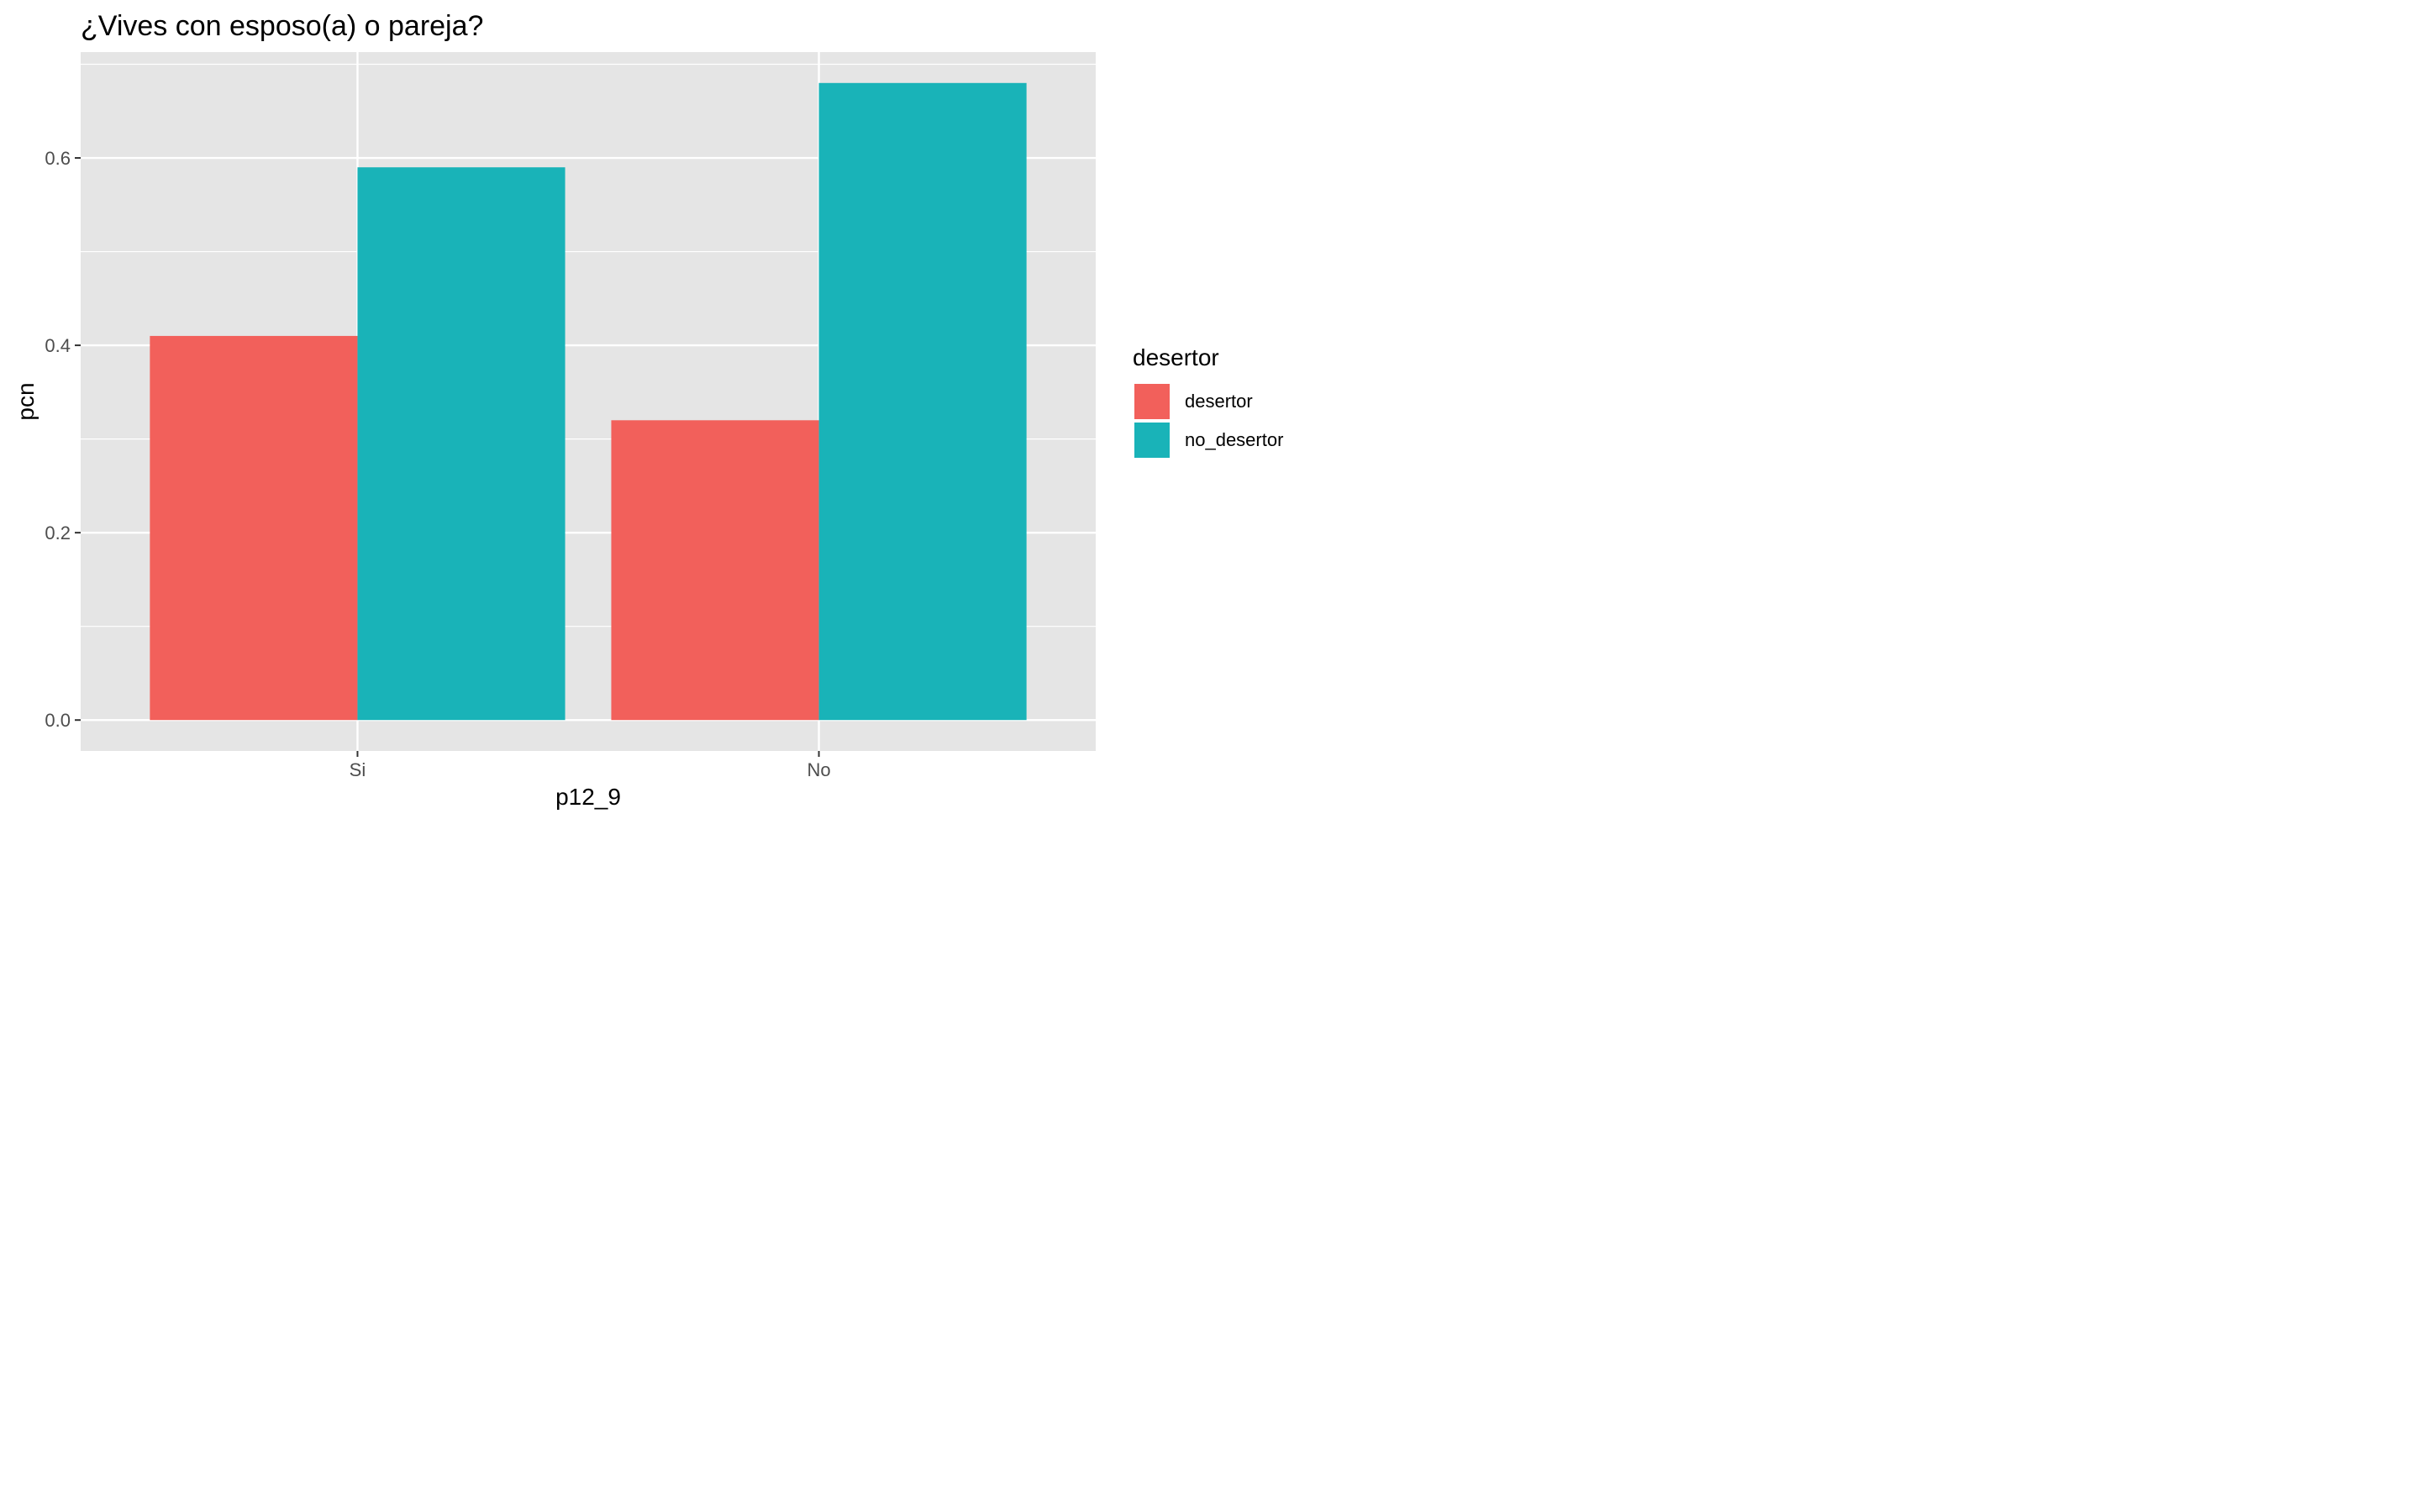 Image resolution: width=2420 pixels, height=1512 pixels. Describe the element at coordinates (26, 401) in the screenshot. I see `y-axis-title: pcn` at that location.